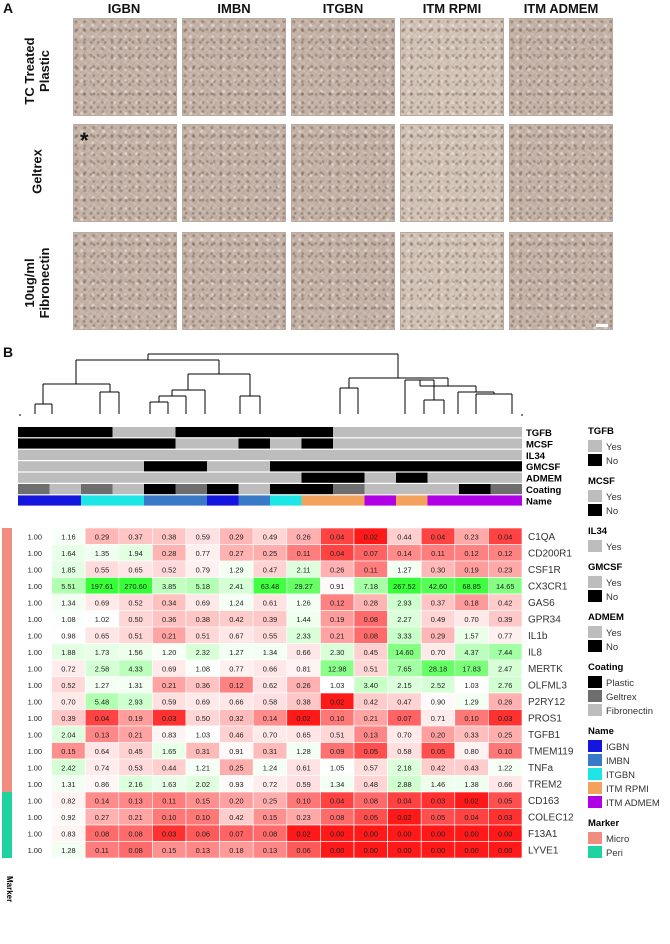  What do you see at coordinates (270, 668) in the screenshot?
I see `heatmap-cell-value: 0.66` at bounding box center [270, 668].